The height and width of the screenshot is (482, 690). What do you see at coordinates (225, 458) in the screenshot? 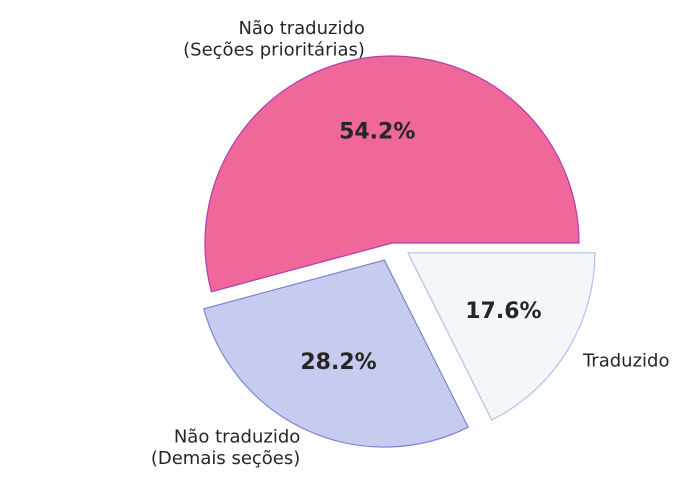
I see `slice-label-line: (Demais seções)` at bounding box center [225, 458].